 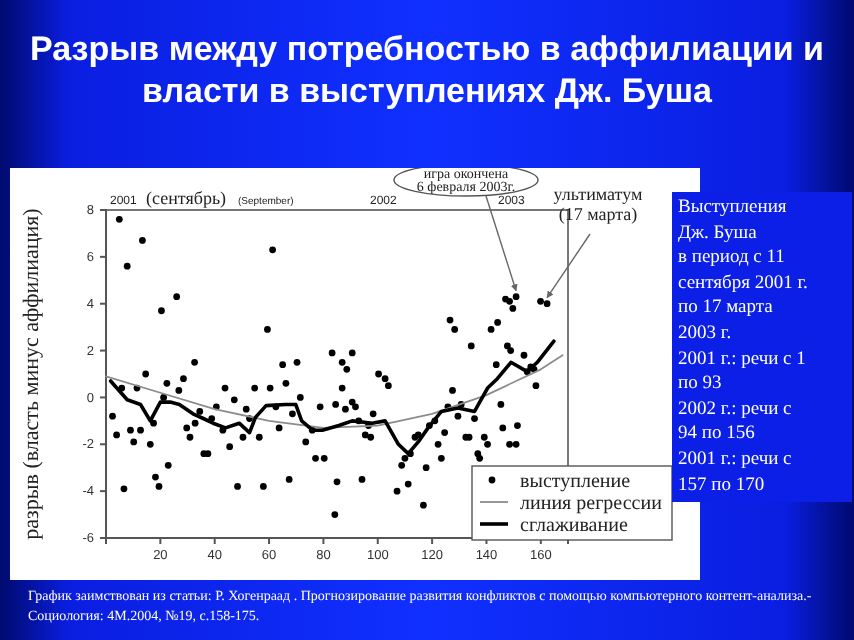 I want to click on text: (сентябрь), so click(x=186, y=198).